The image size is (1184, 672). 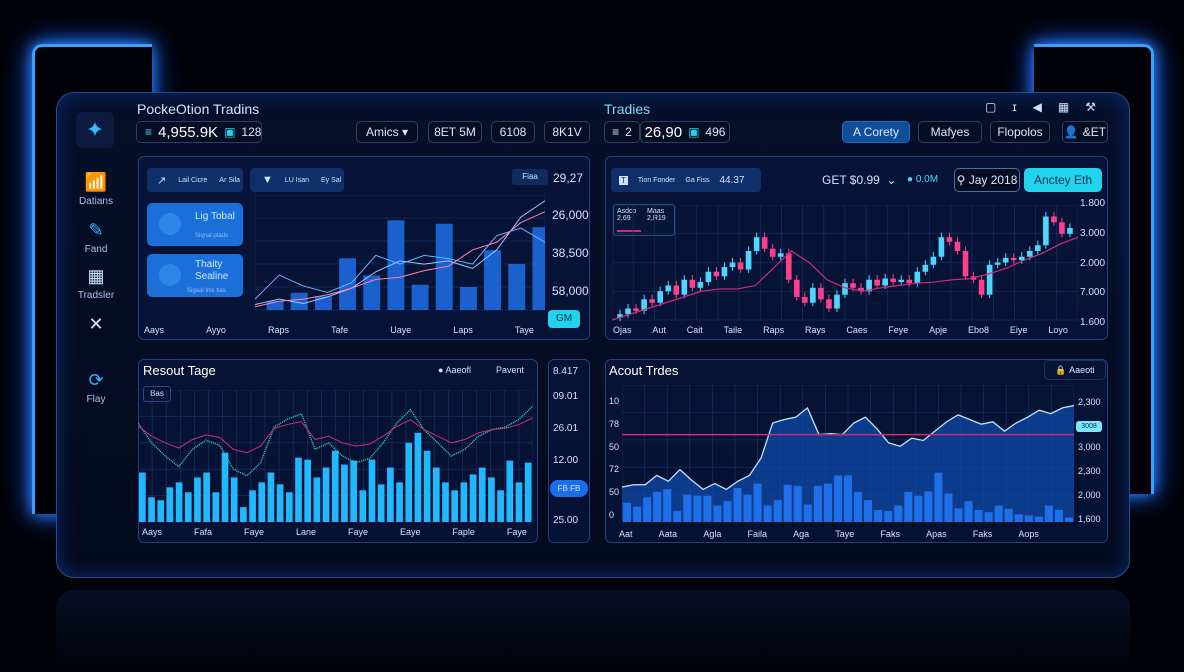 What do you see at coordinates (1063, 180) in the screenshot?
I see `action-button: Anctey Eth` at bounding box center [1063, 180].